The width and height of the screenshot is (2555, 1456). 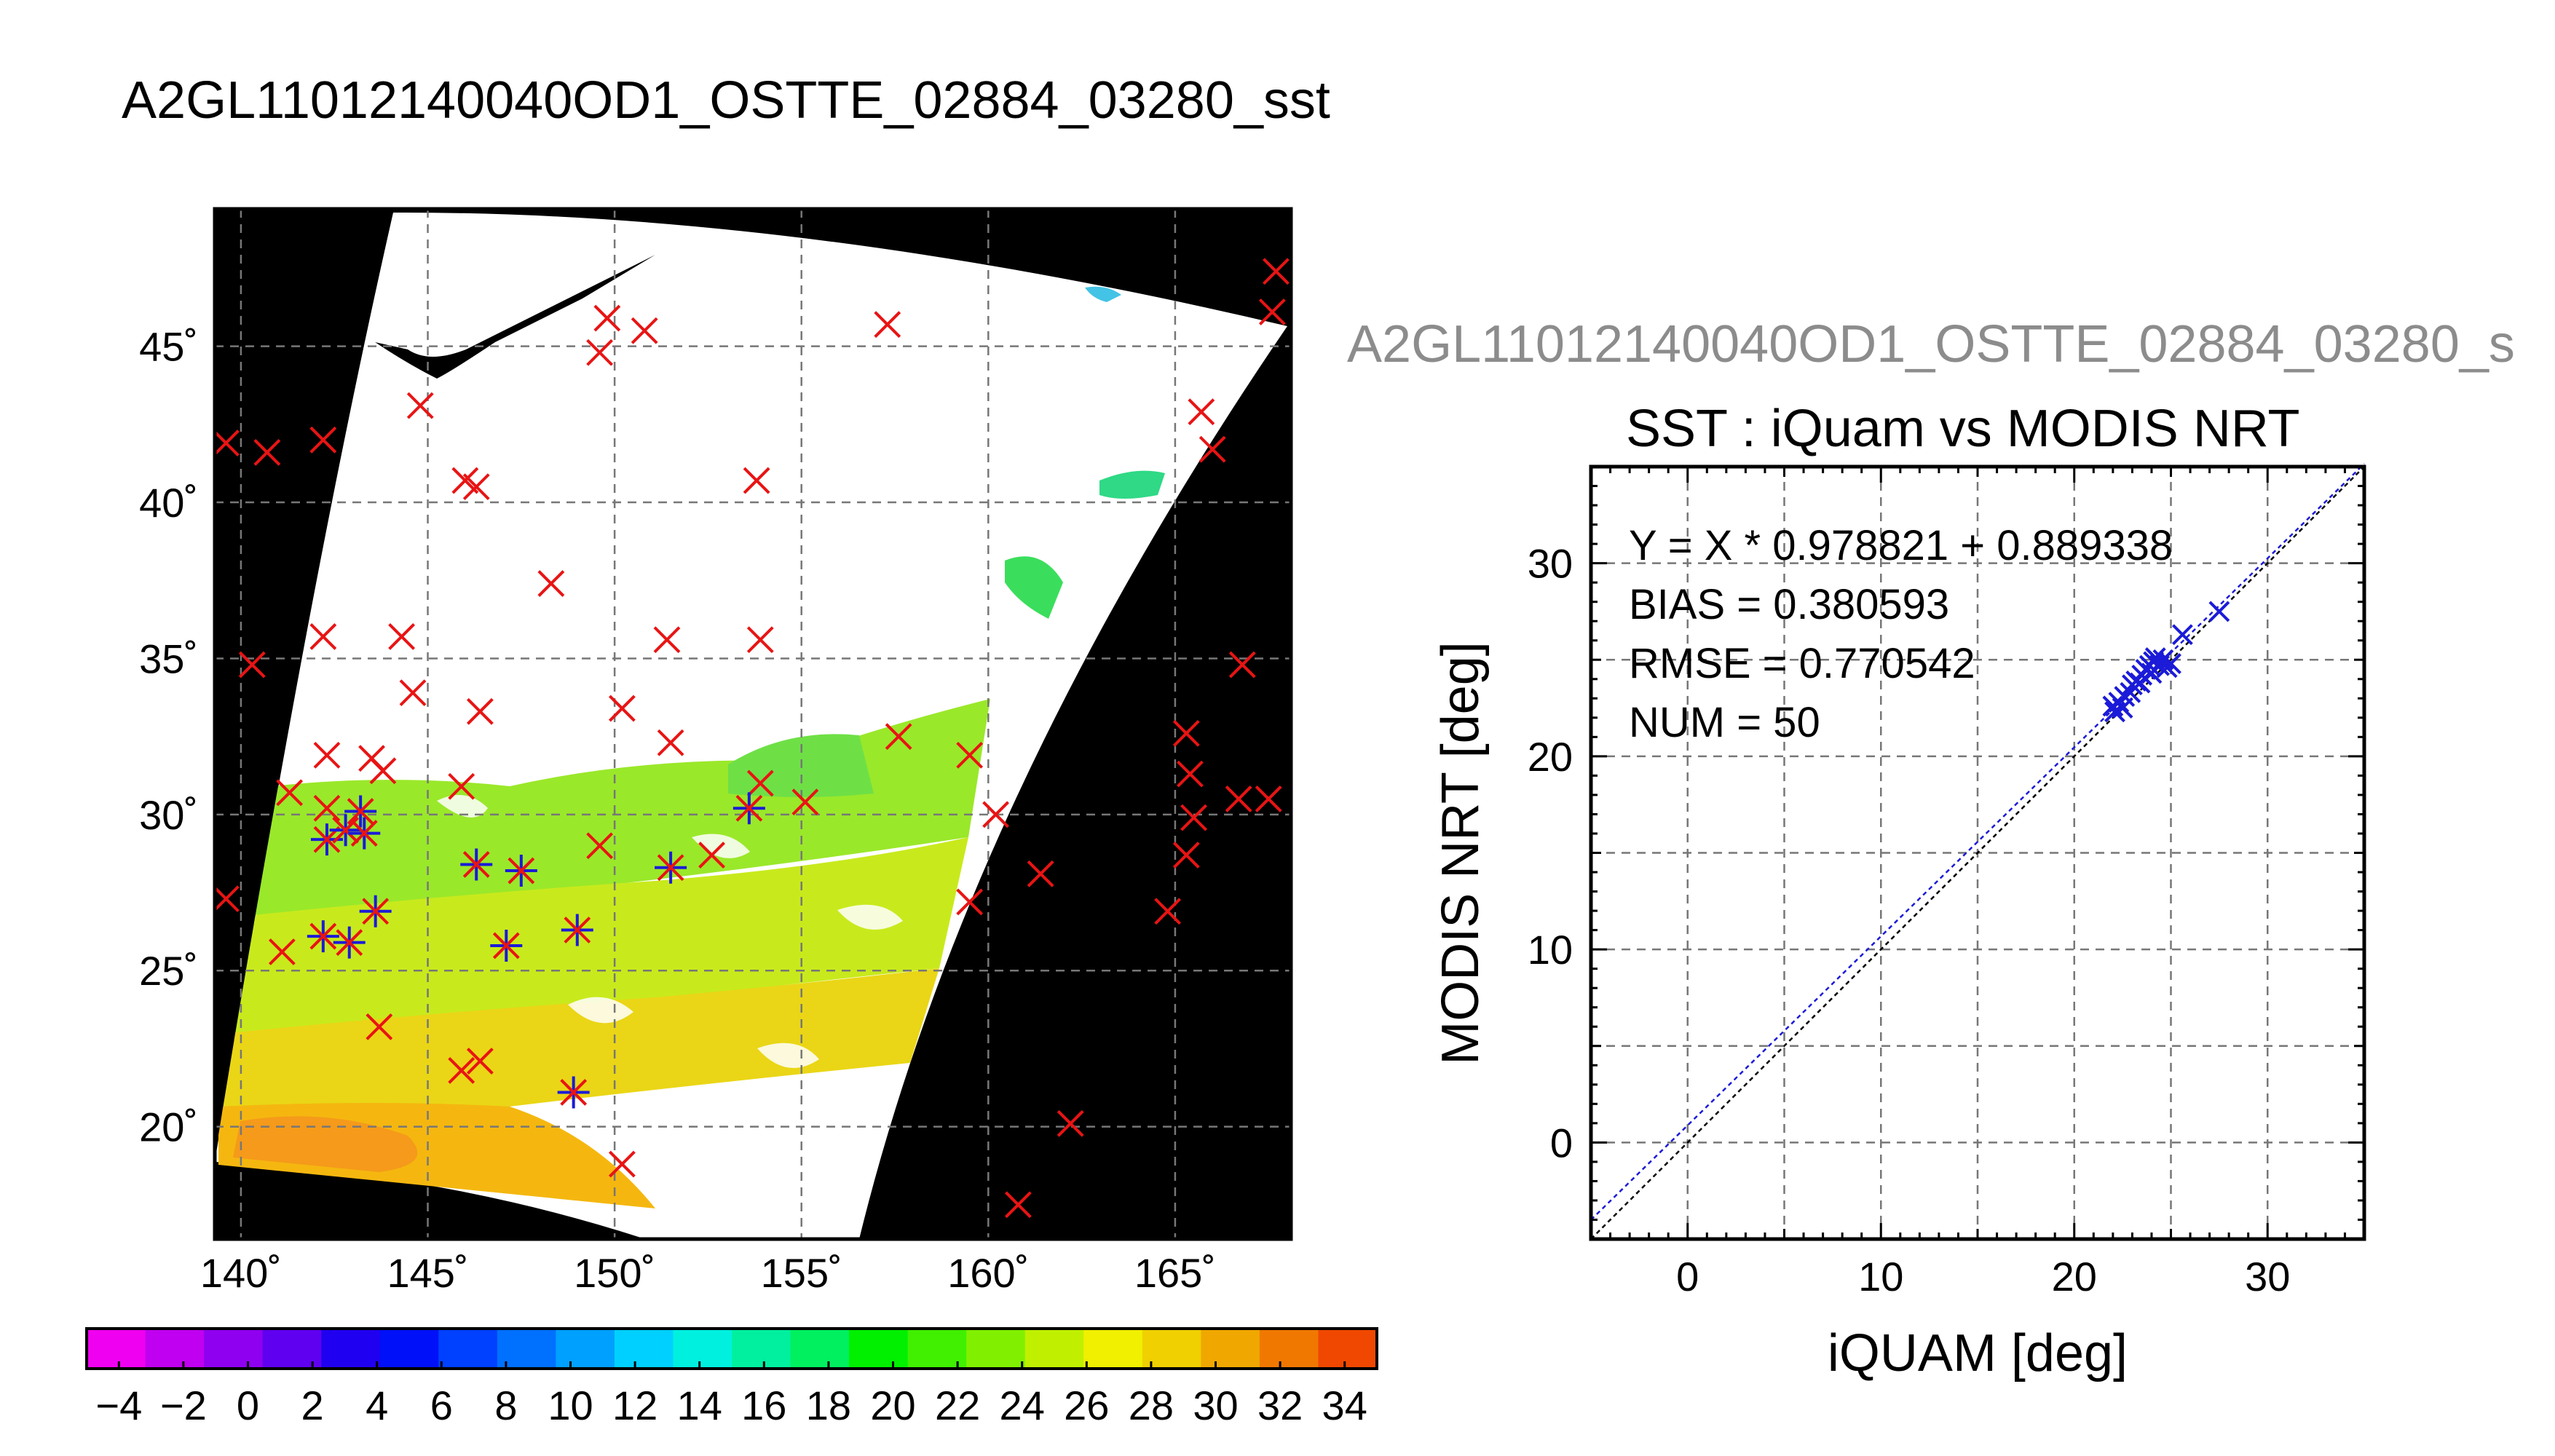 I want to click on colorbar-tick-label: 6, so click(x=441, y=1405).